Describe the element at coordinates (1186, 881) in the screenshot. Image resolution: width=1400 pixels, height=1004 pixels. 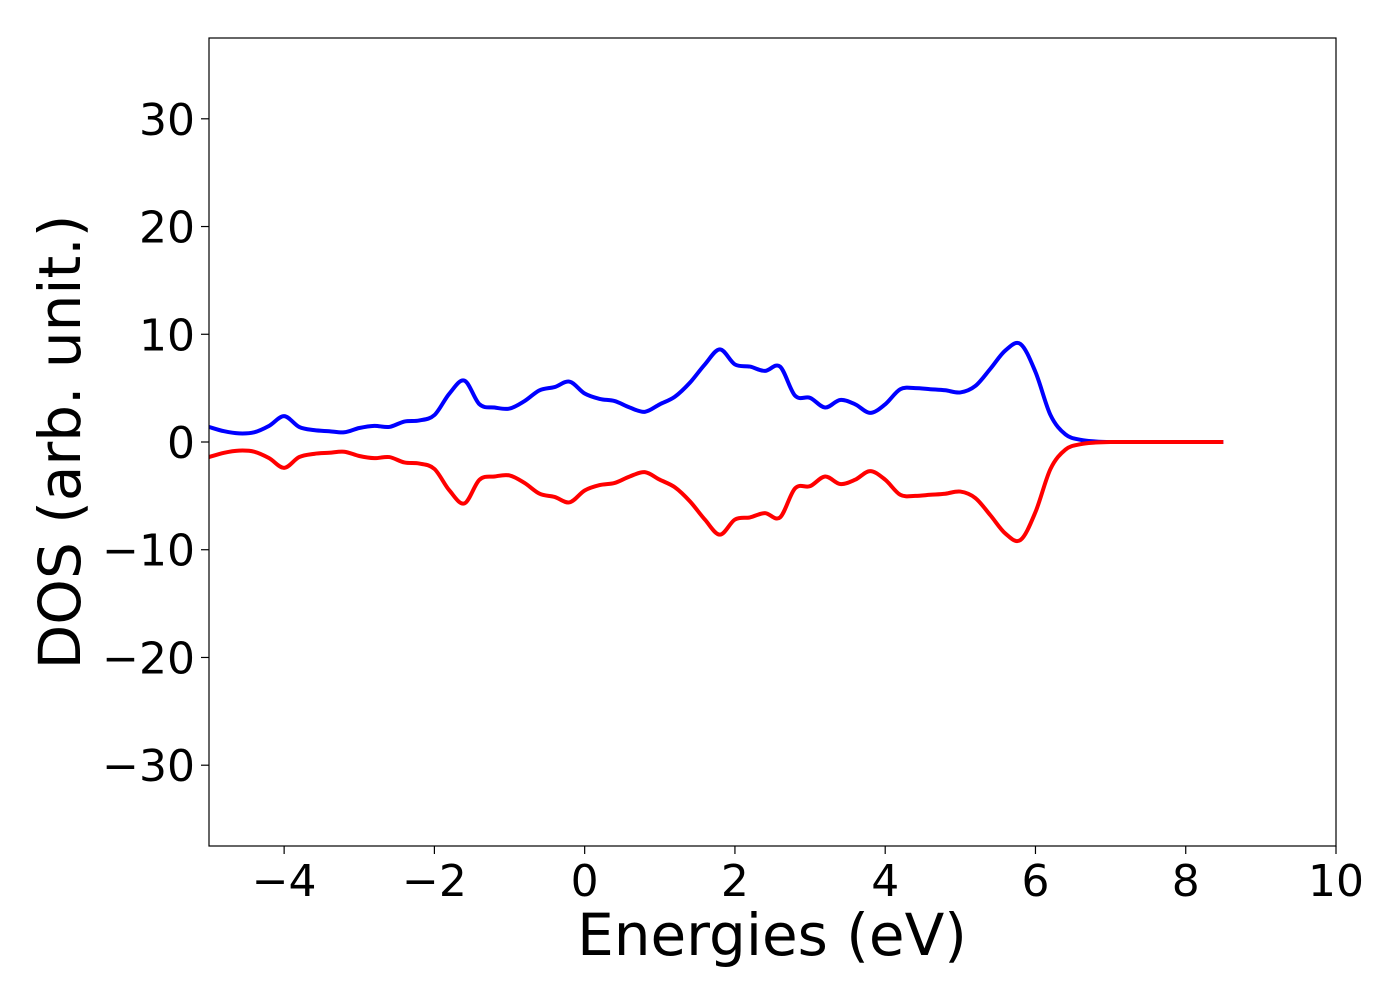
I see `x-tick-label: 8` at that location.